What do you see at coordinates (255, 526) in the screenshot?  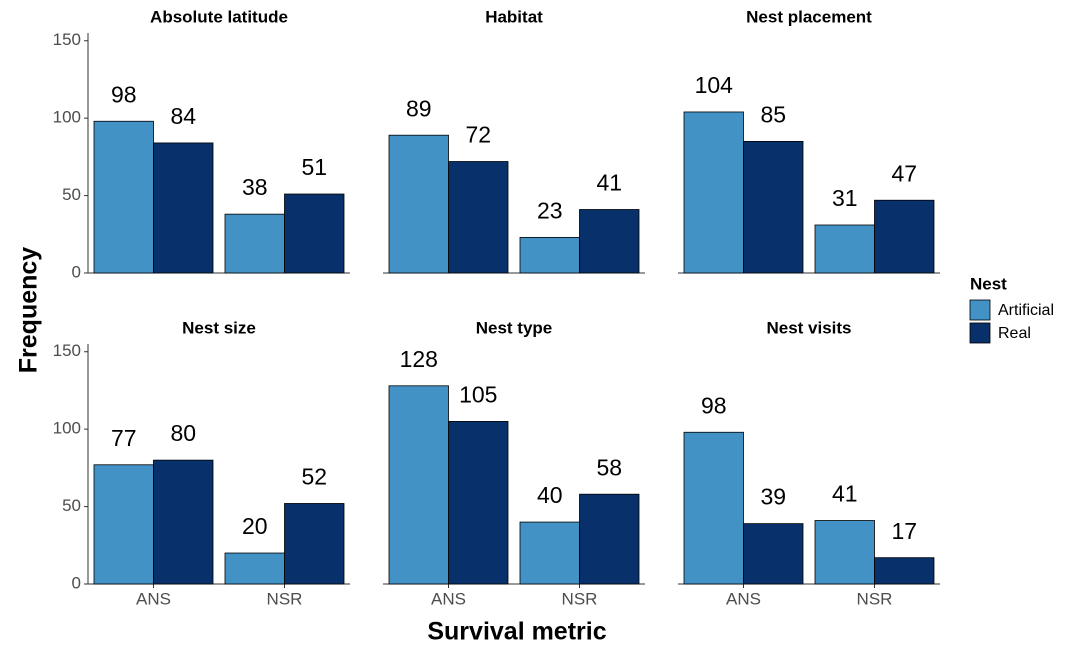 I see `value-label: 20` at bounding box center [255, 526].